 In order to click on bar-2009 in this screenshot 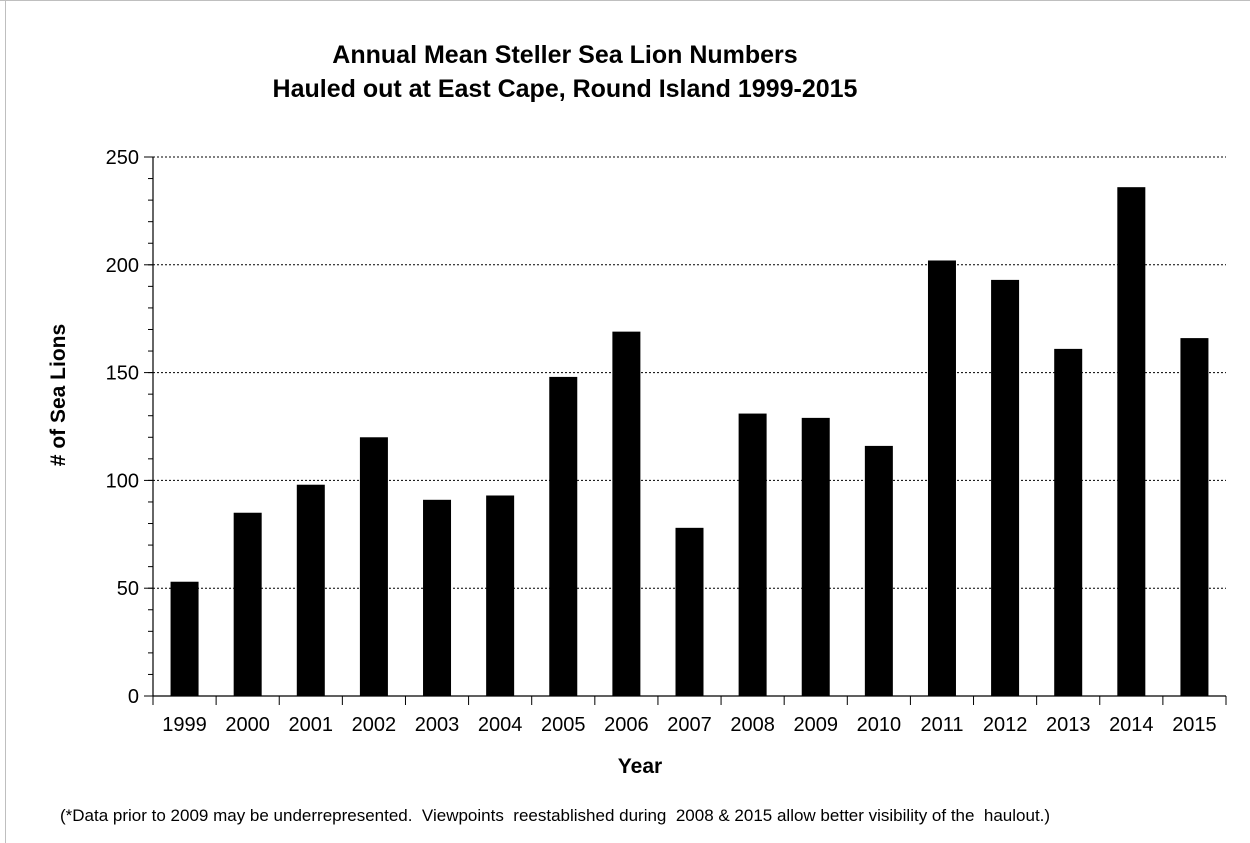, I will do `click(815, 556)`.